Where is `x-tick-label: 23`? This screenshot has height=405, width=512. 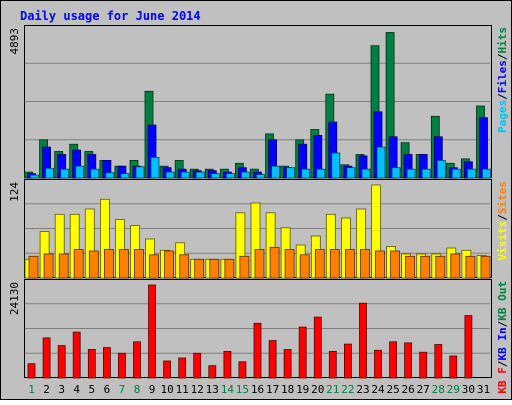 x-tick-label: 23 is located at coordinates (362, 389).